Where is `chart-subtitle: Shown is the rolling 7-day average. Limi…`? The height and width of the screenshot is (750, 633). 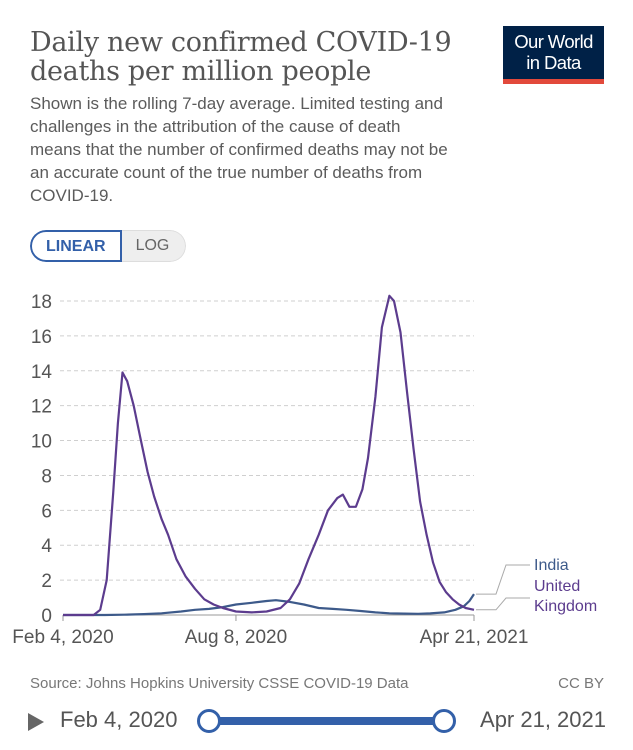 chart-subtitle: Shown is the rolling 7-day average. Limi… is located at coordinates (239, 149).